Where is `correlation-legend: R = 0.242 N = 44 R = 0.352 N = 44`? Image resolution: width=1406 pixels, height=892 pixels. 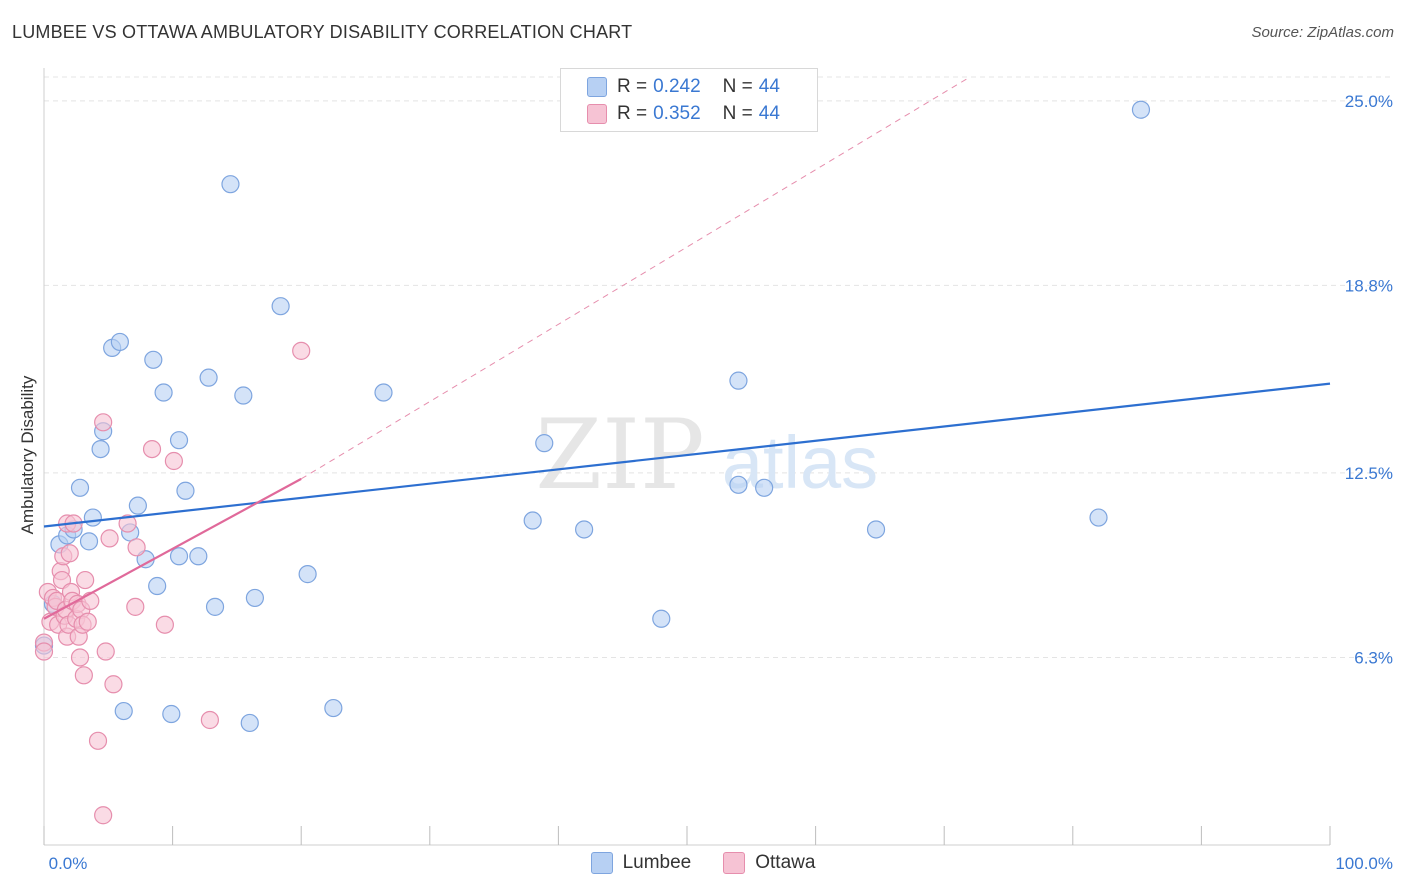 correlation-legend: R = 0.242 N = 44 R = 0.352 N = 44 is located at coordinates (689, 100).